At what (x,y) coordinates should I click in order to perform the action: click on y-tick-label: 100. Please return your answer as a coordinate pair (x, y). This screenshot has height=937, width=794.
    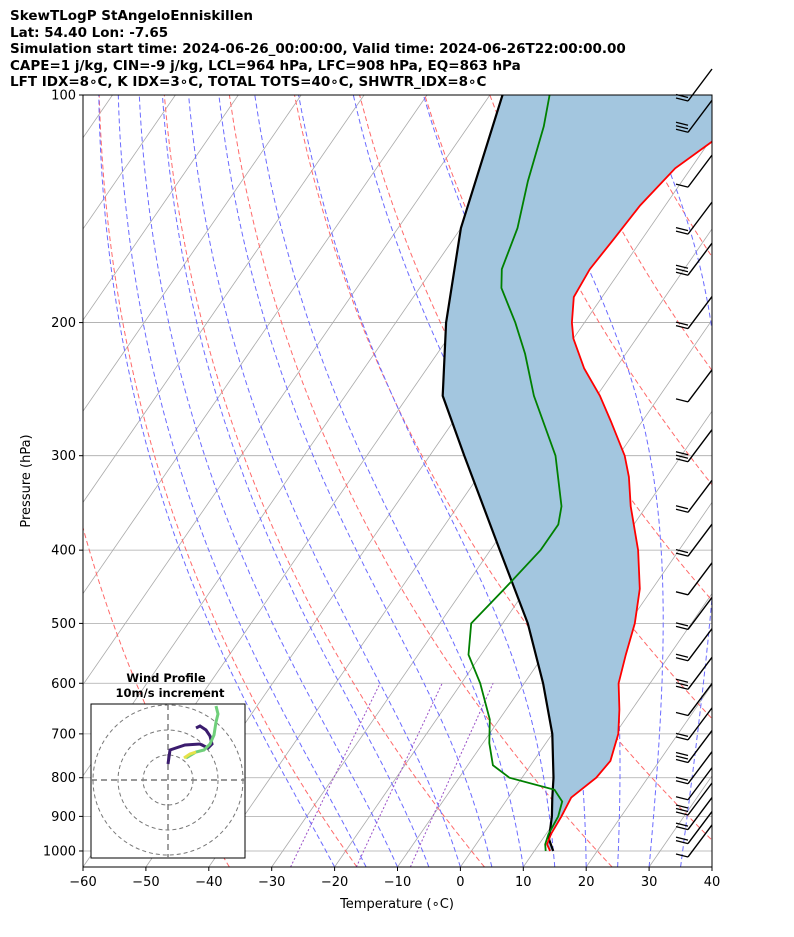
    Looking at the image, I should click on (63, 96).